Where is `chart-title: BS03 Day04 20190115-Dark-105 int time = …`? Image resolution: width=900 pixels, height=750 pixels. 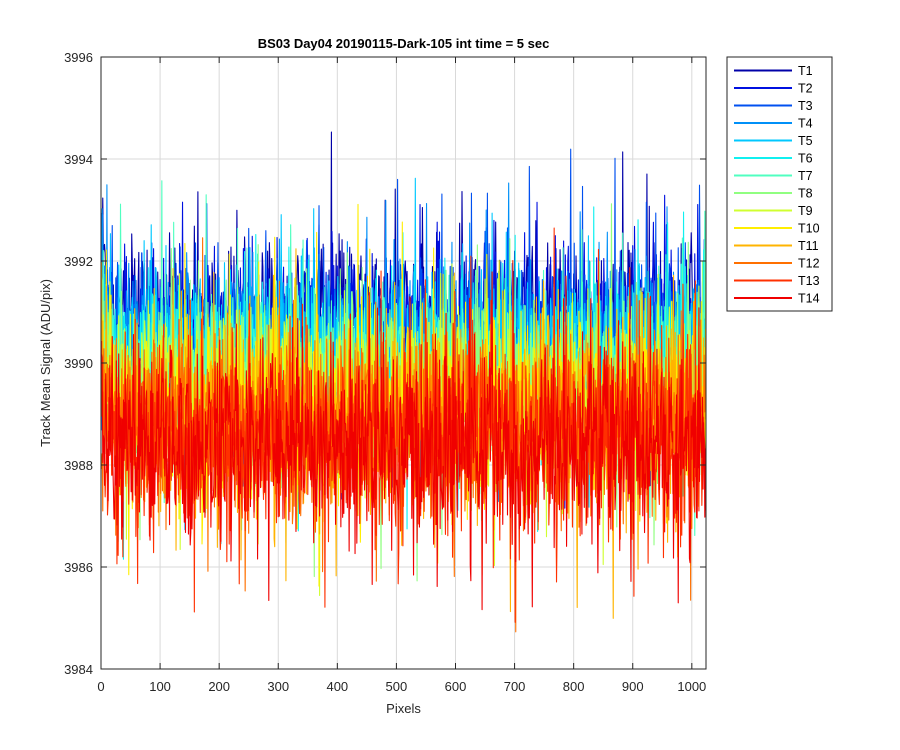 chart-title: BS03 Day04 20190115-Dark-105 int time = … is located at coordinates (404, 43).